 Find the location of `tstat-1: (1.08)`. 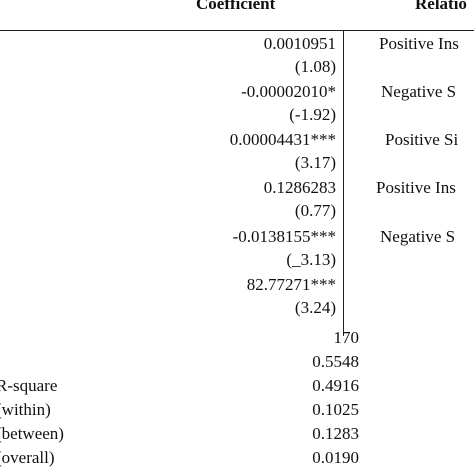

tstat-1: (1.08) is located at coordinates (315, 66).